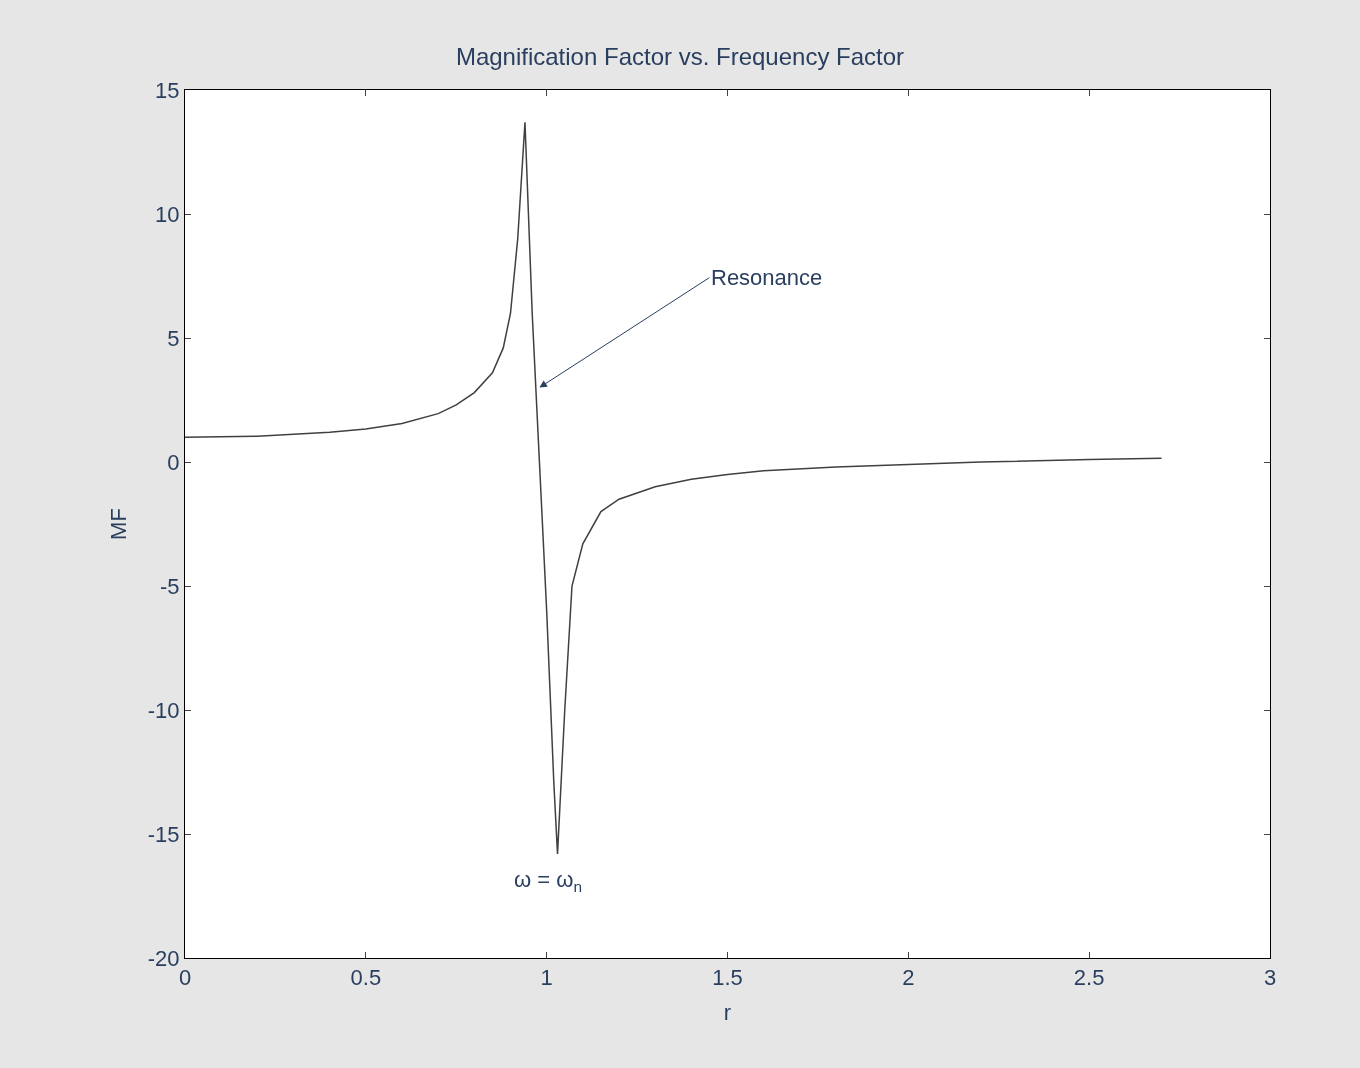  What do you see at coordinates (1270, 978) in the screenshot?
I see `x-tick-label: 3` at bounding box center [1270, 978].